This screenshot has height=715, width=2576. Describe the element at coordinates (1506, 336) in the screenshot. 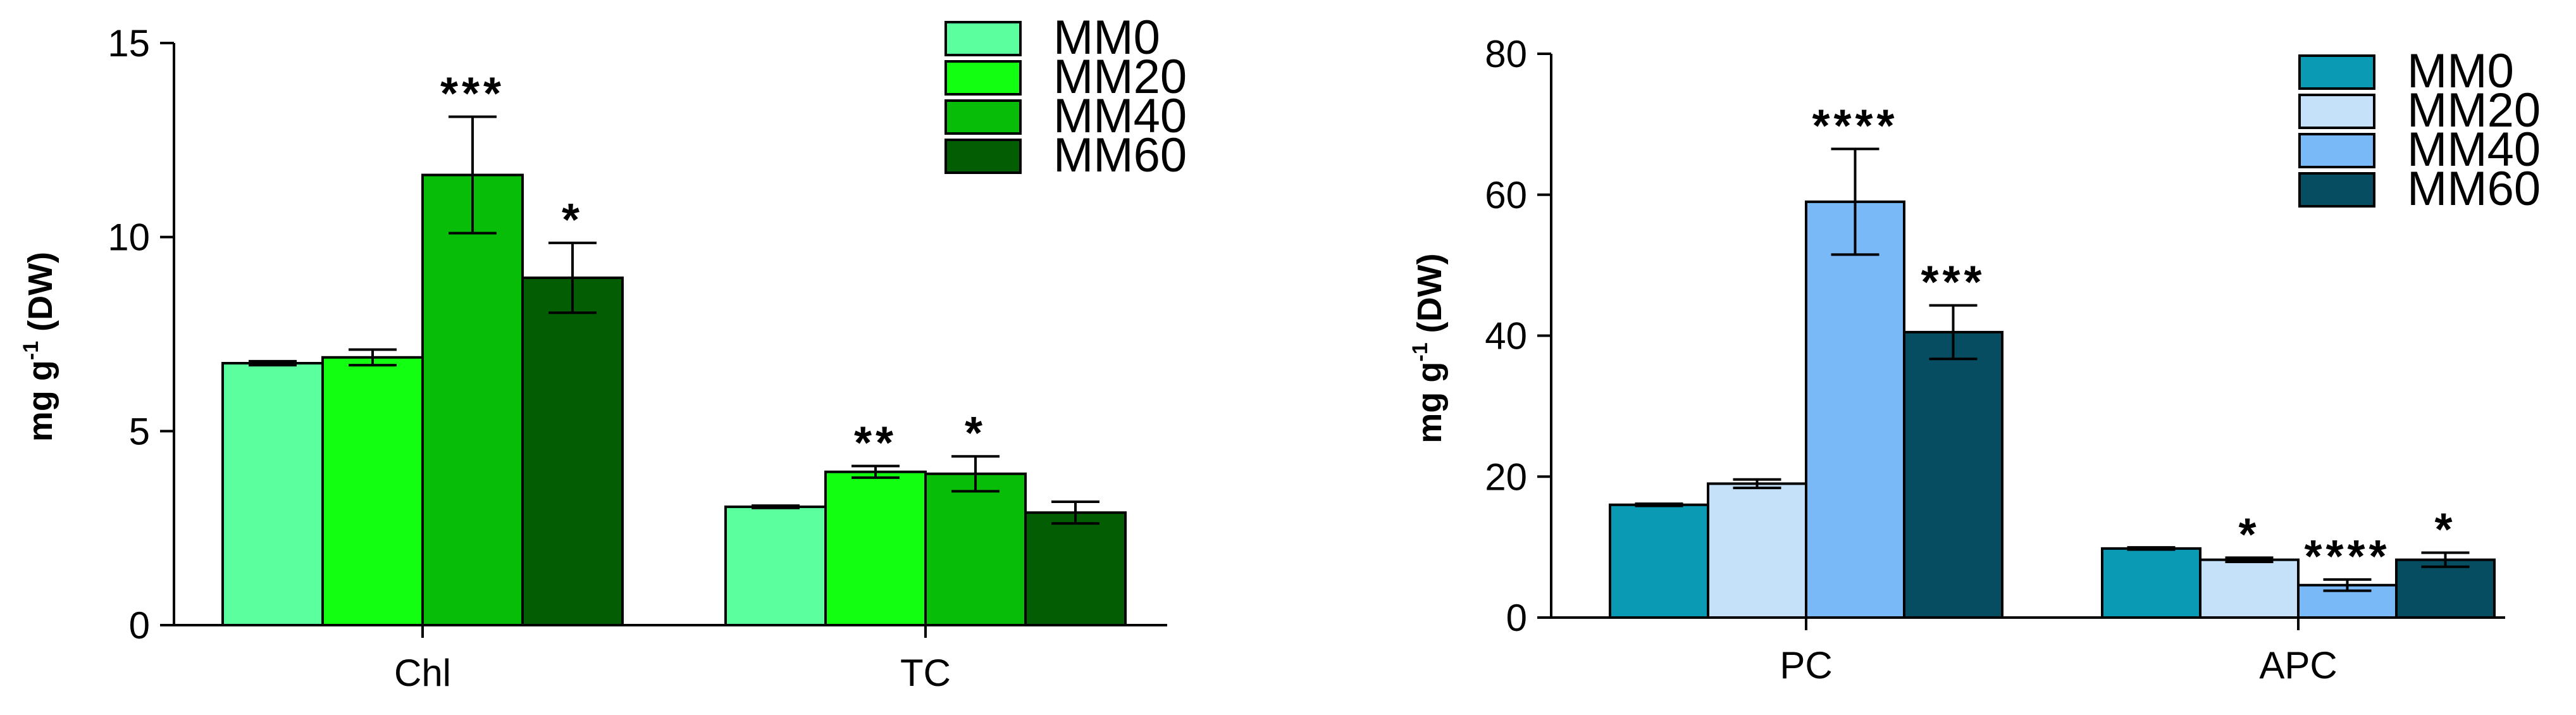

I see `y-tick-label: 40` at that location.